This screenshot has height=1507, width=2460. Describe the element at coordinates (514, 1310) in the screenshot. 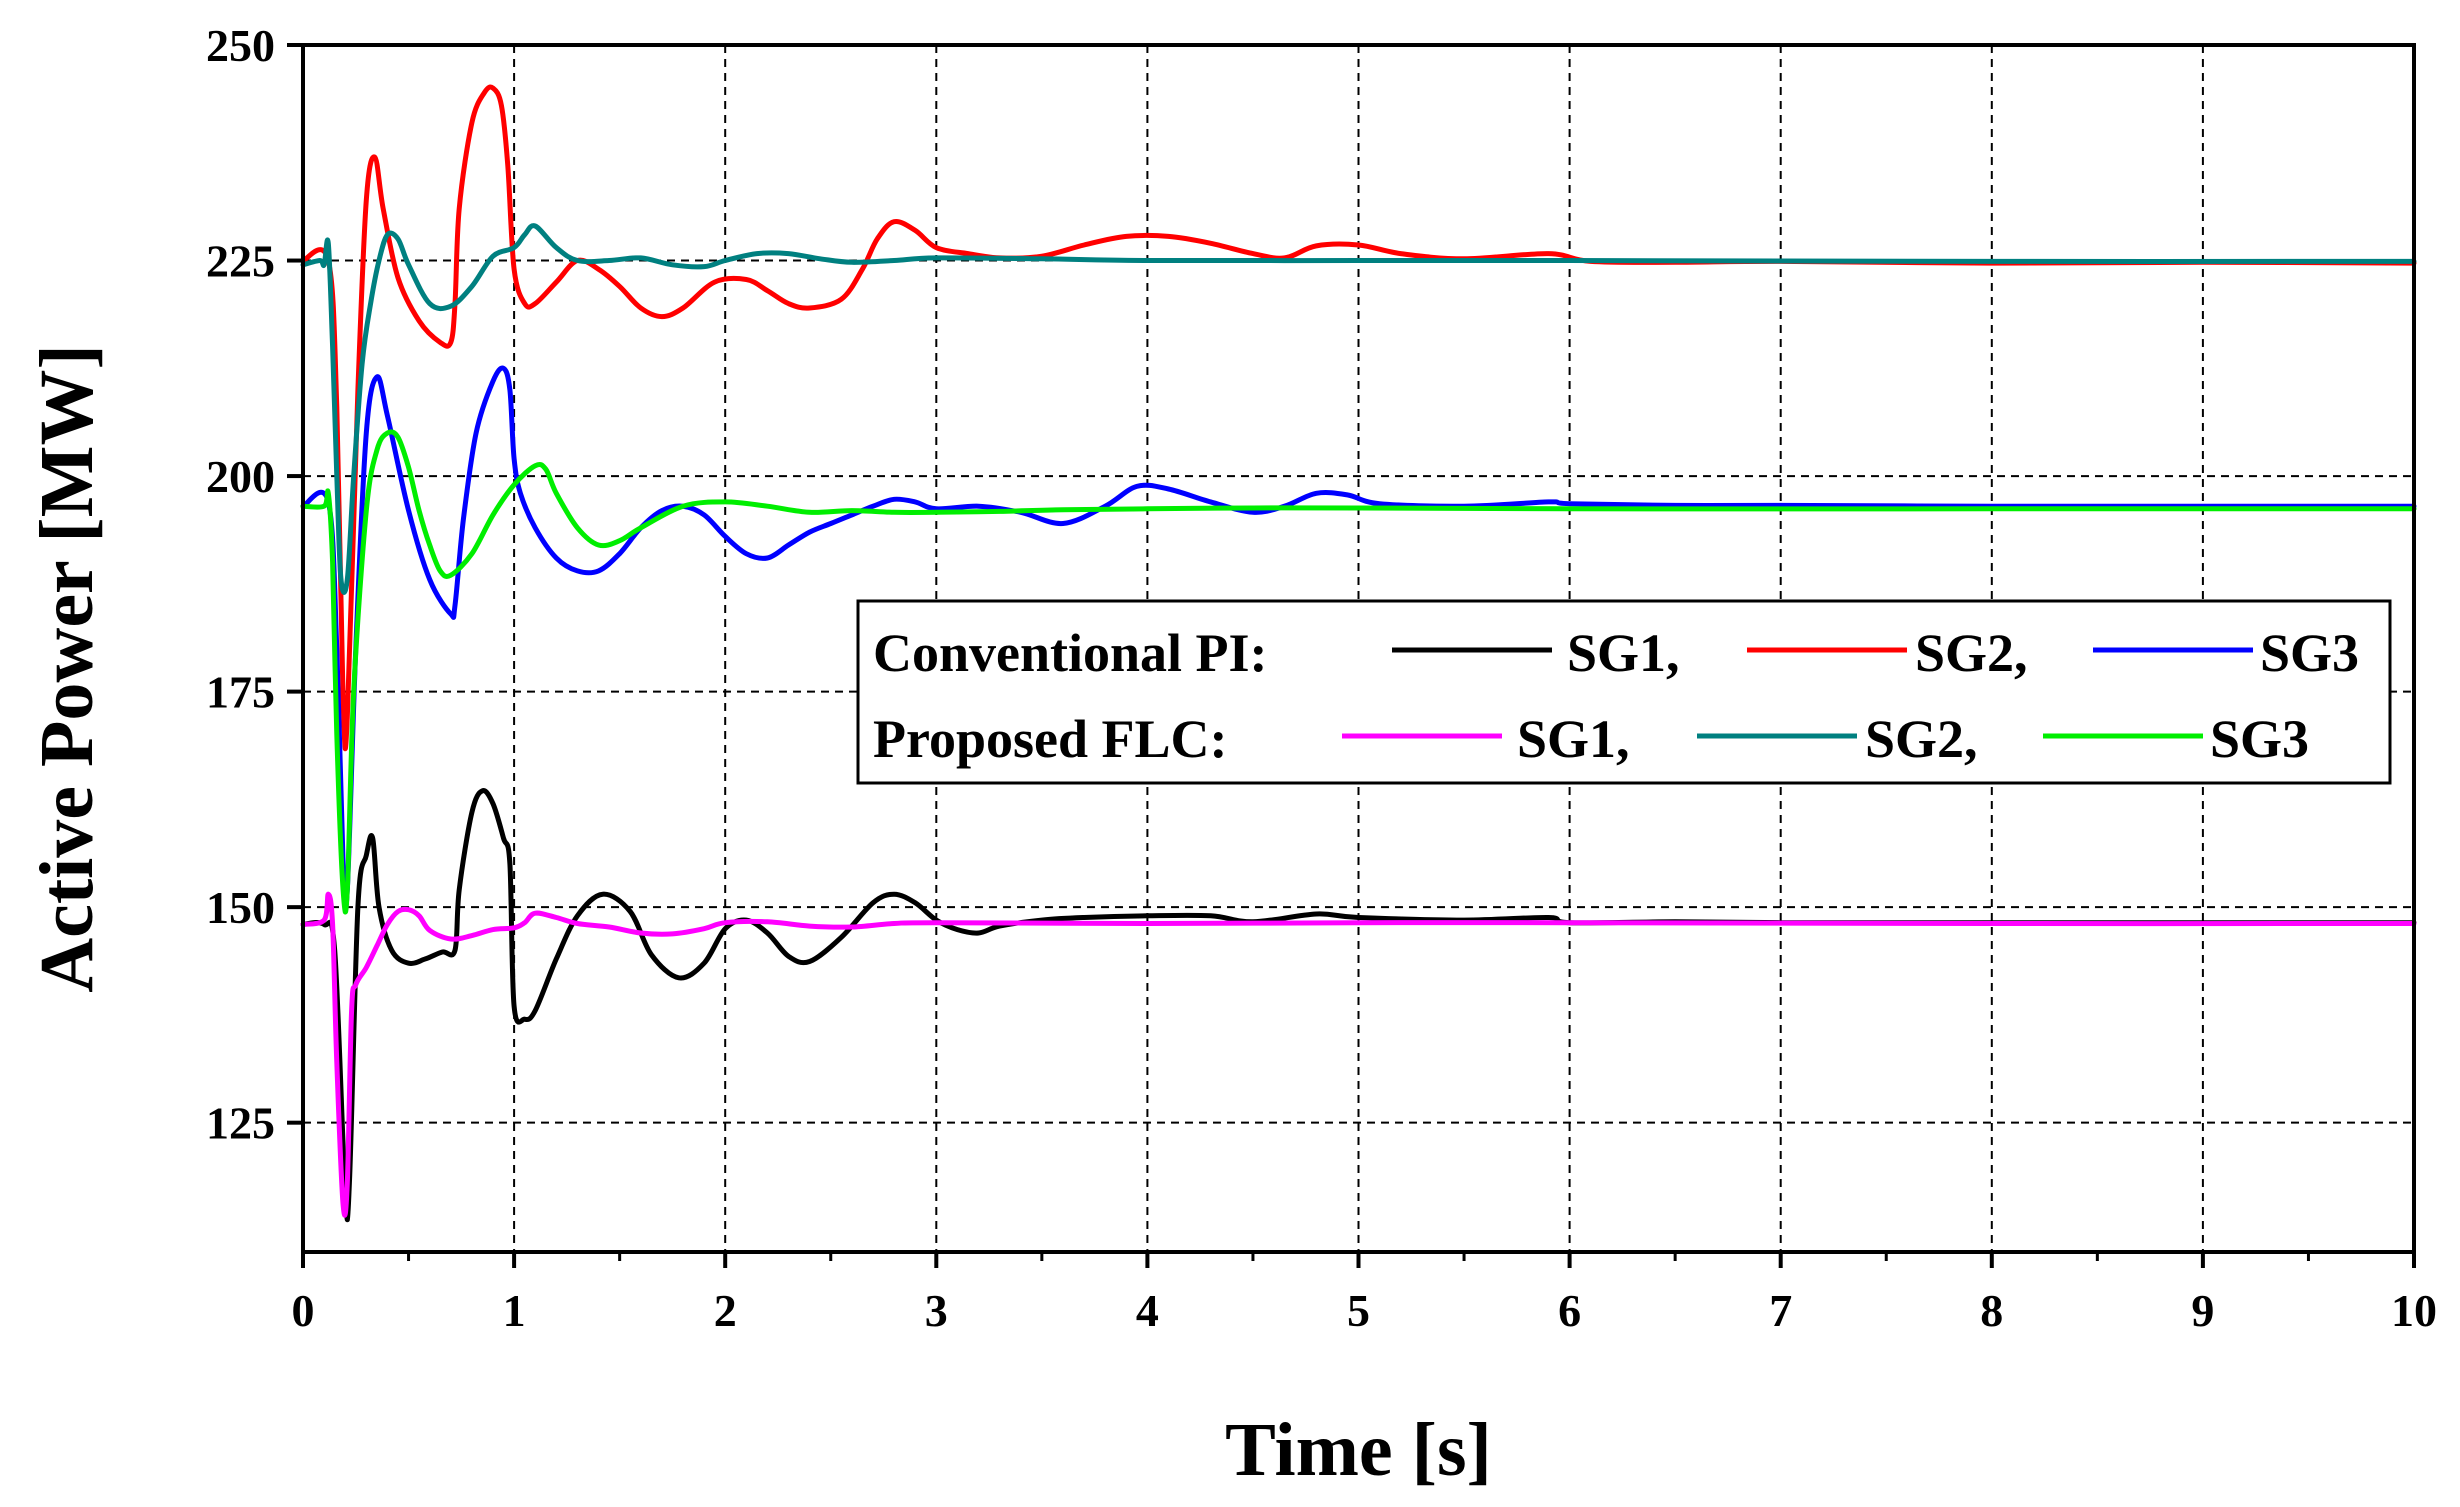

I see `x-tick-label: 1` at that location.